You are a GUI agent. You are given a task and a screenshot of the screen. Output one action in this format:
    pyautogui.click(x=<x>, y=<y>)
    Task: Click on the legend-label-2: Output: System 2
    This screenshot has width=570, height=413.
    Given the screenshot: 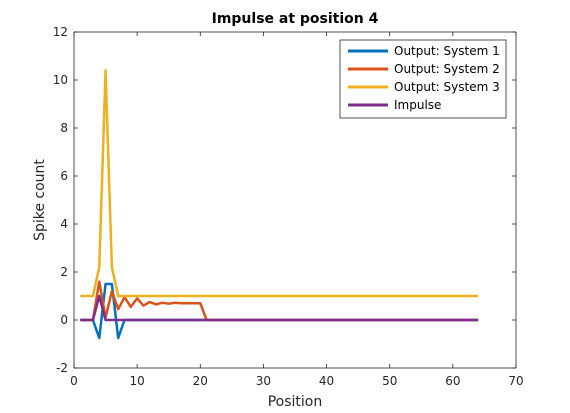 What is the action you would take?
    pyautogui.click(x=447, y=69)
    